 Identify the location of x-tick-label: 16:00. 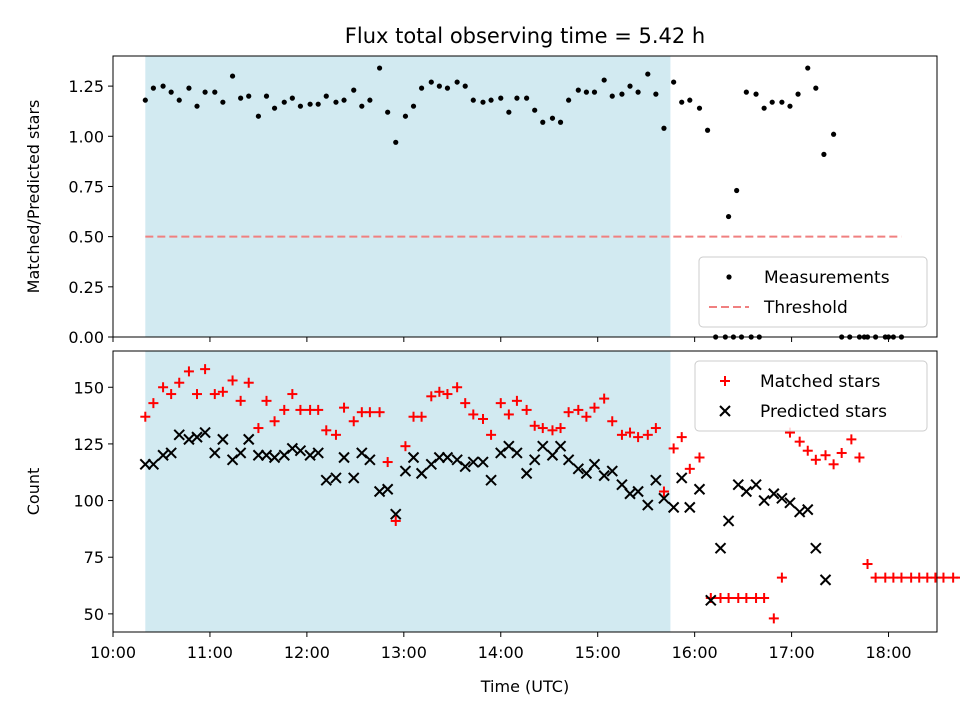
(695, 652).